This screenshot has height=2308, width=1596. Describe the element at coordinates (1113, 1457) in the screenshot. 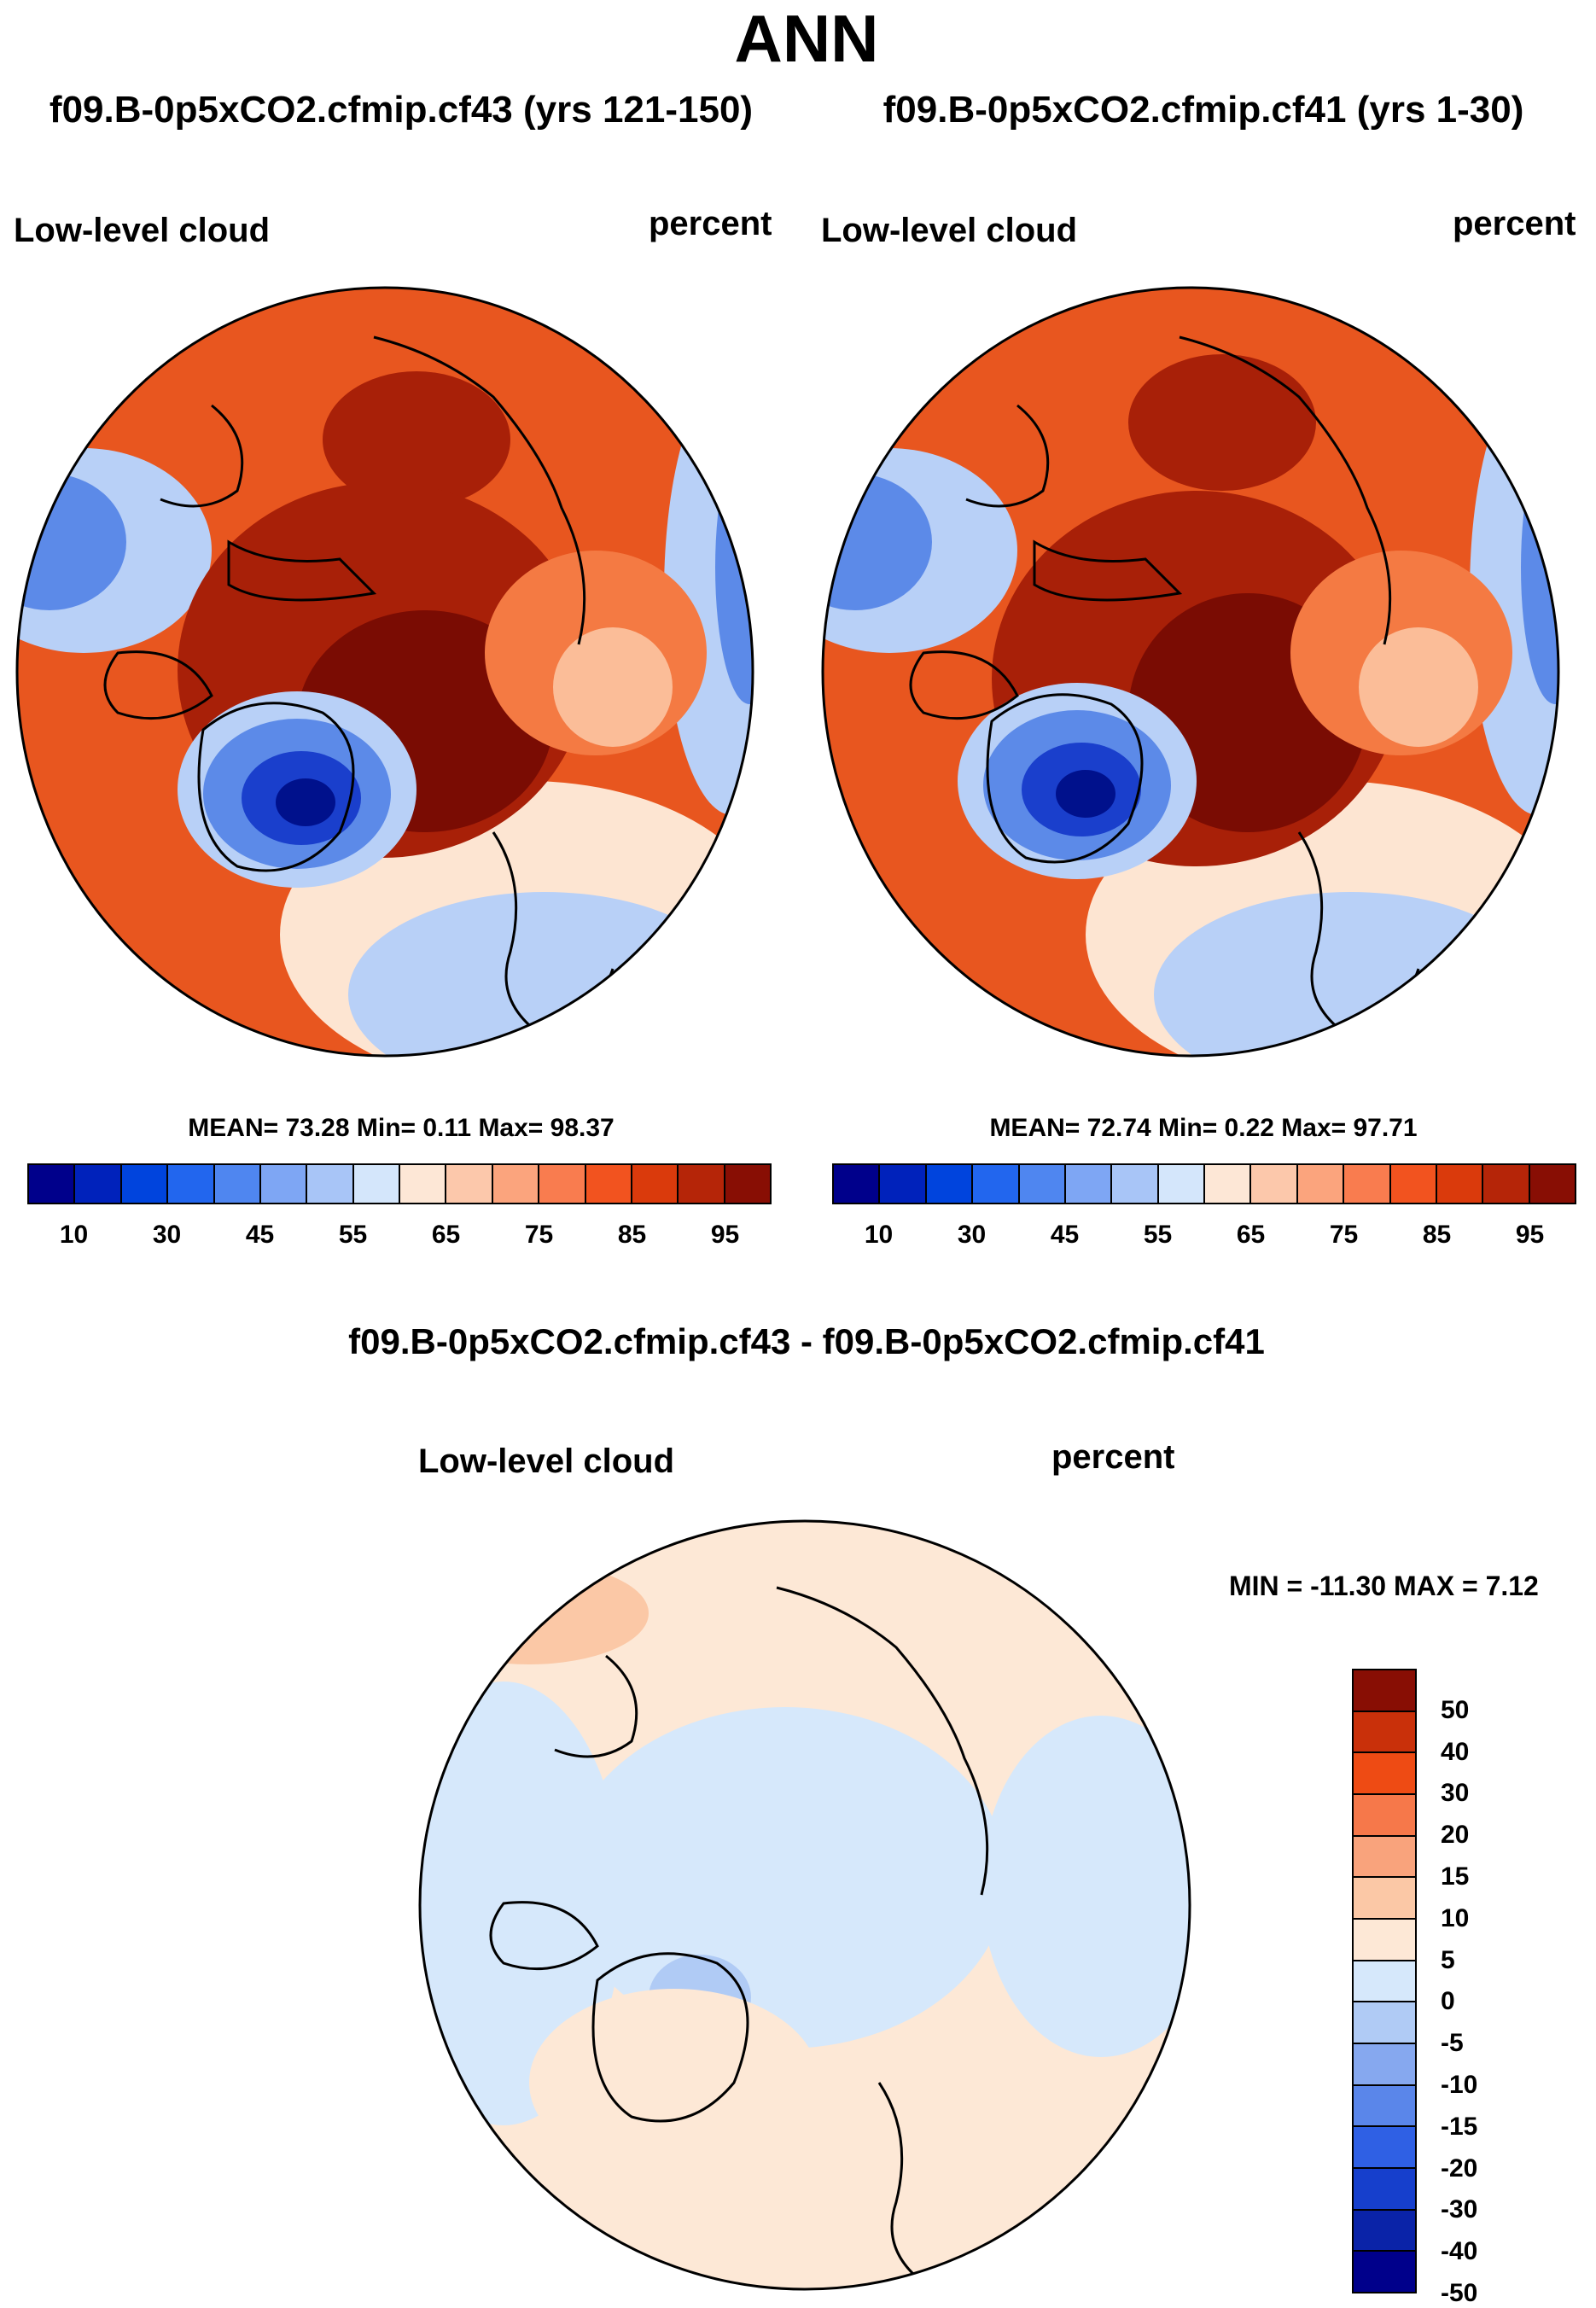

I see `diff-units-label: percent` at that location.